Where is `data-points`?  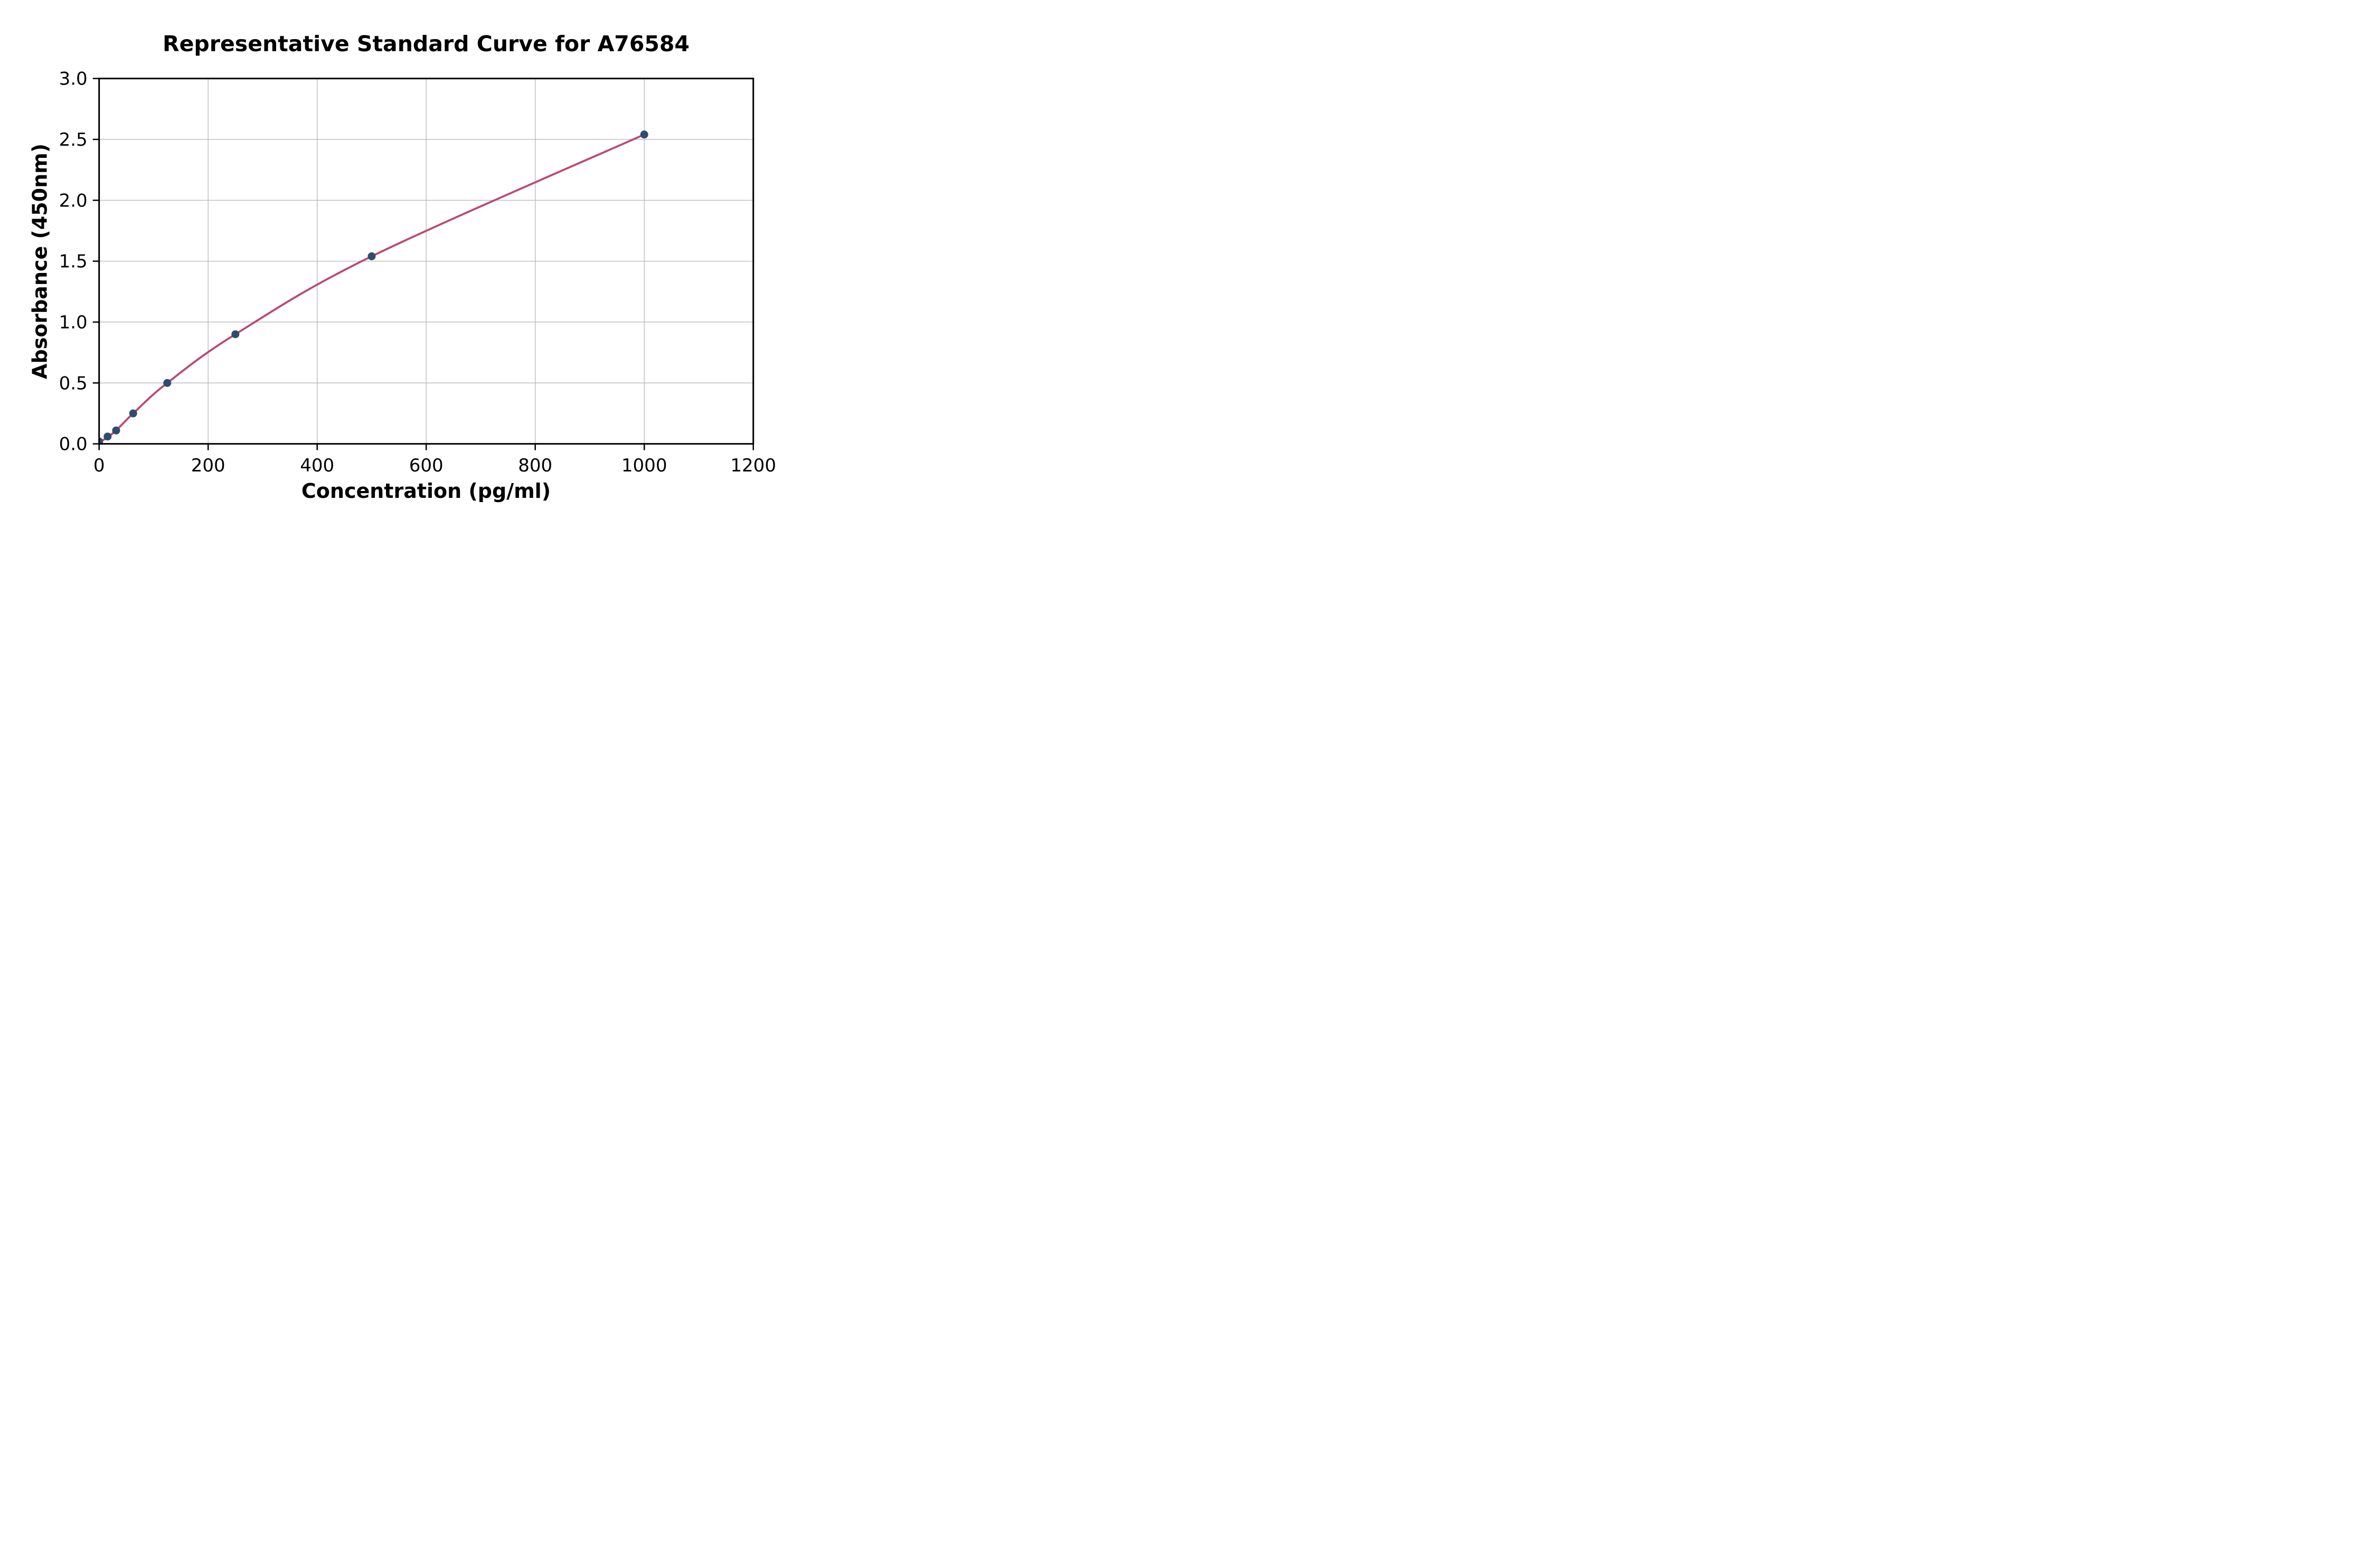 data-points is located at coordinates (373, 287).